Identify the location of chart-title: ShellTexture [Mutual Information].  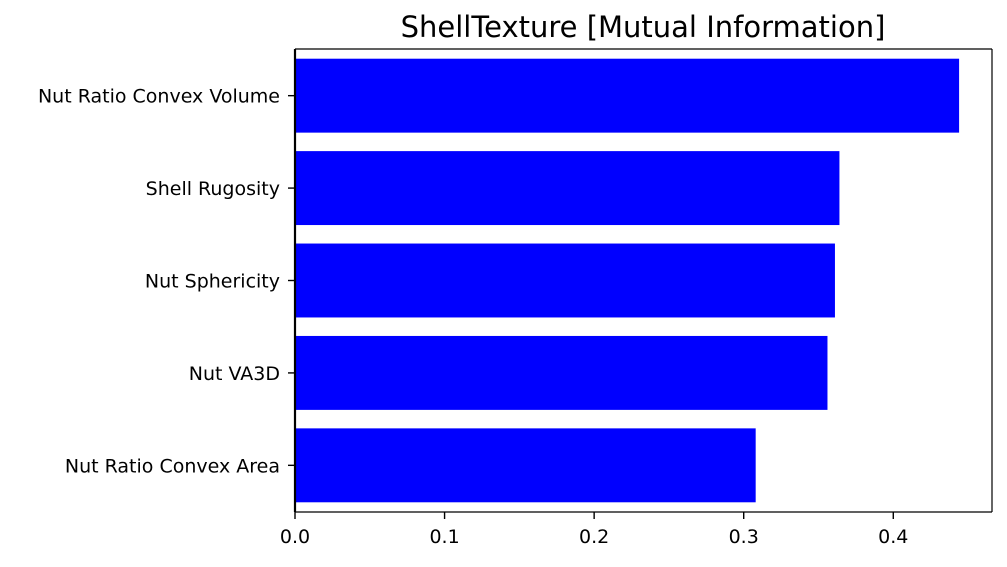
(643, 27).